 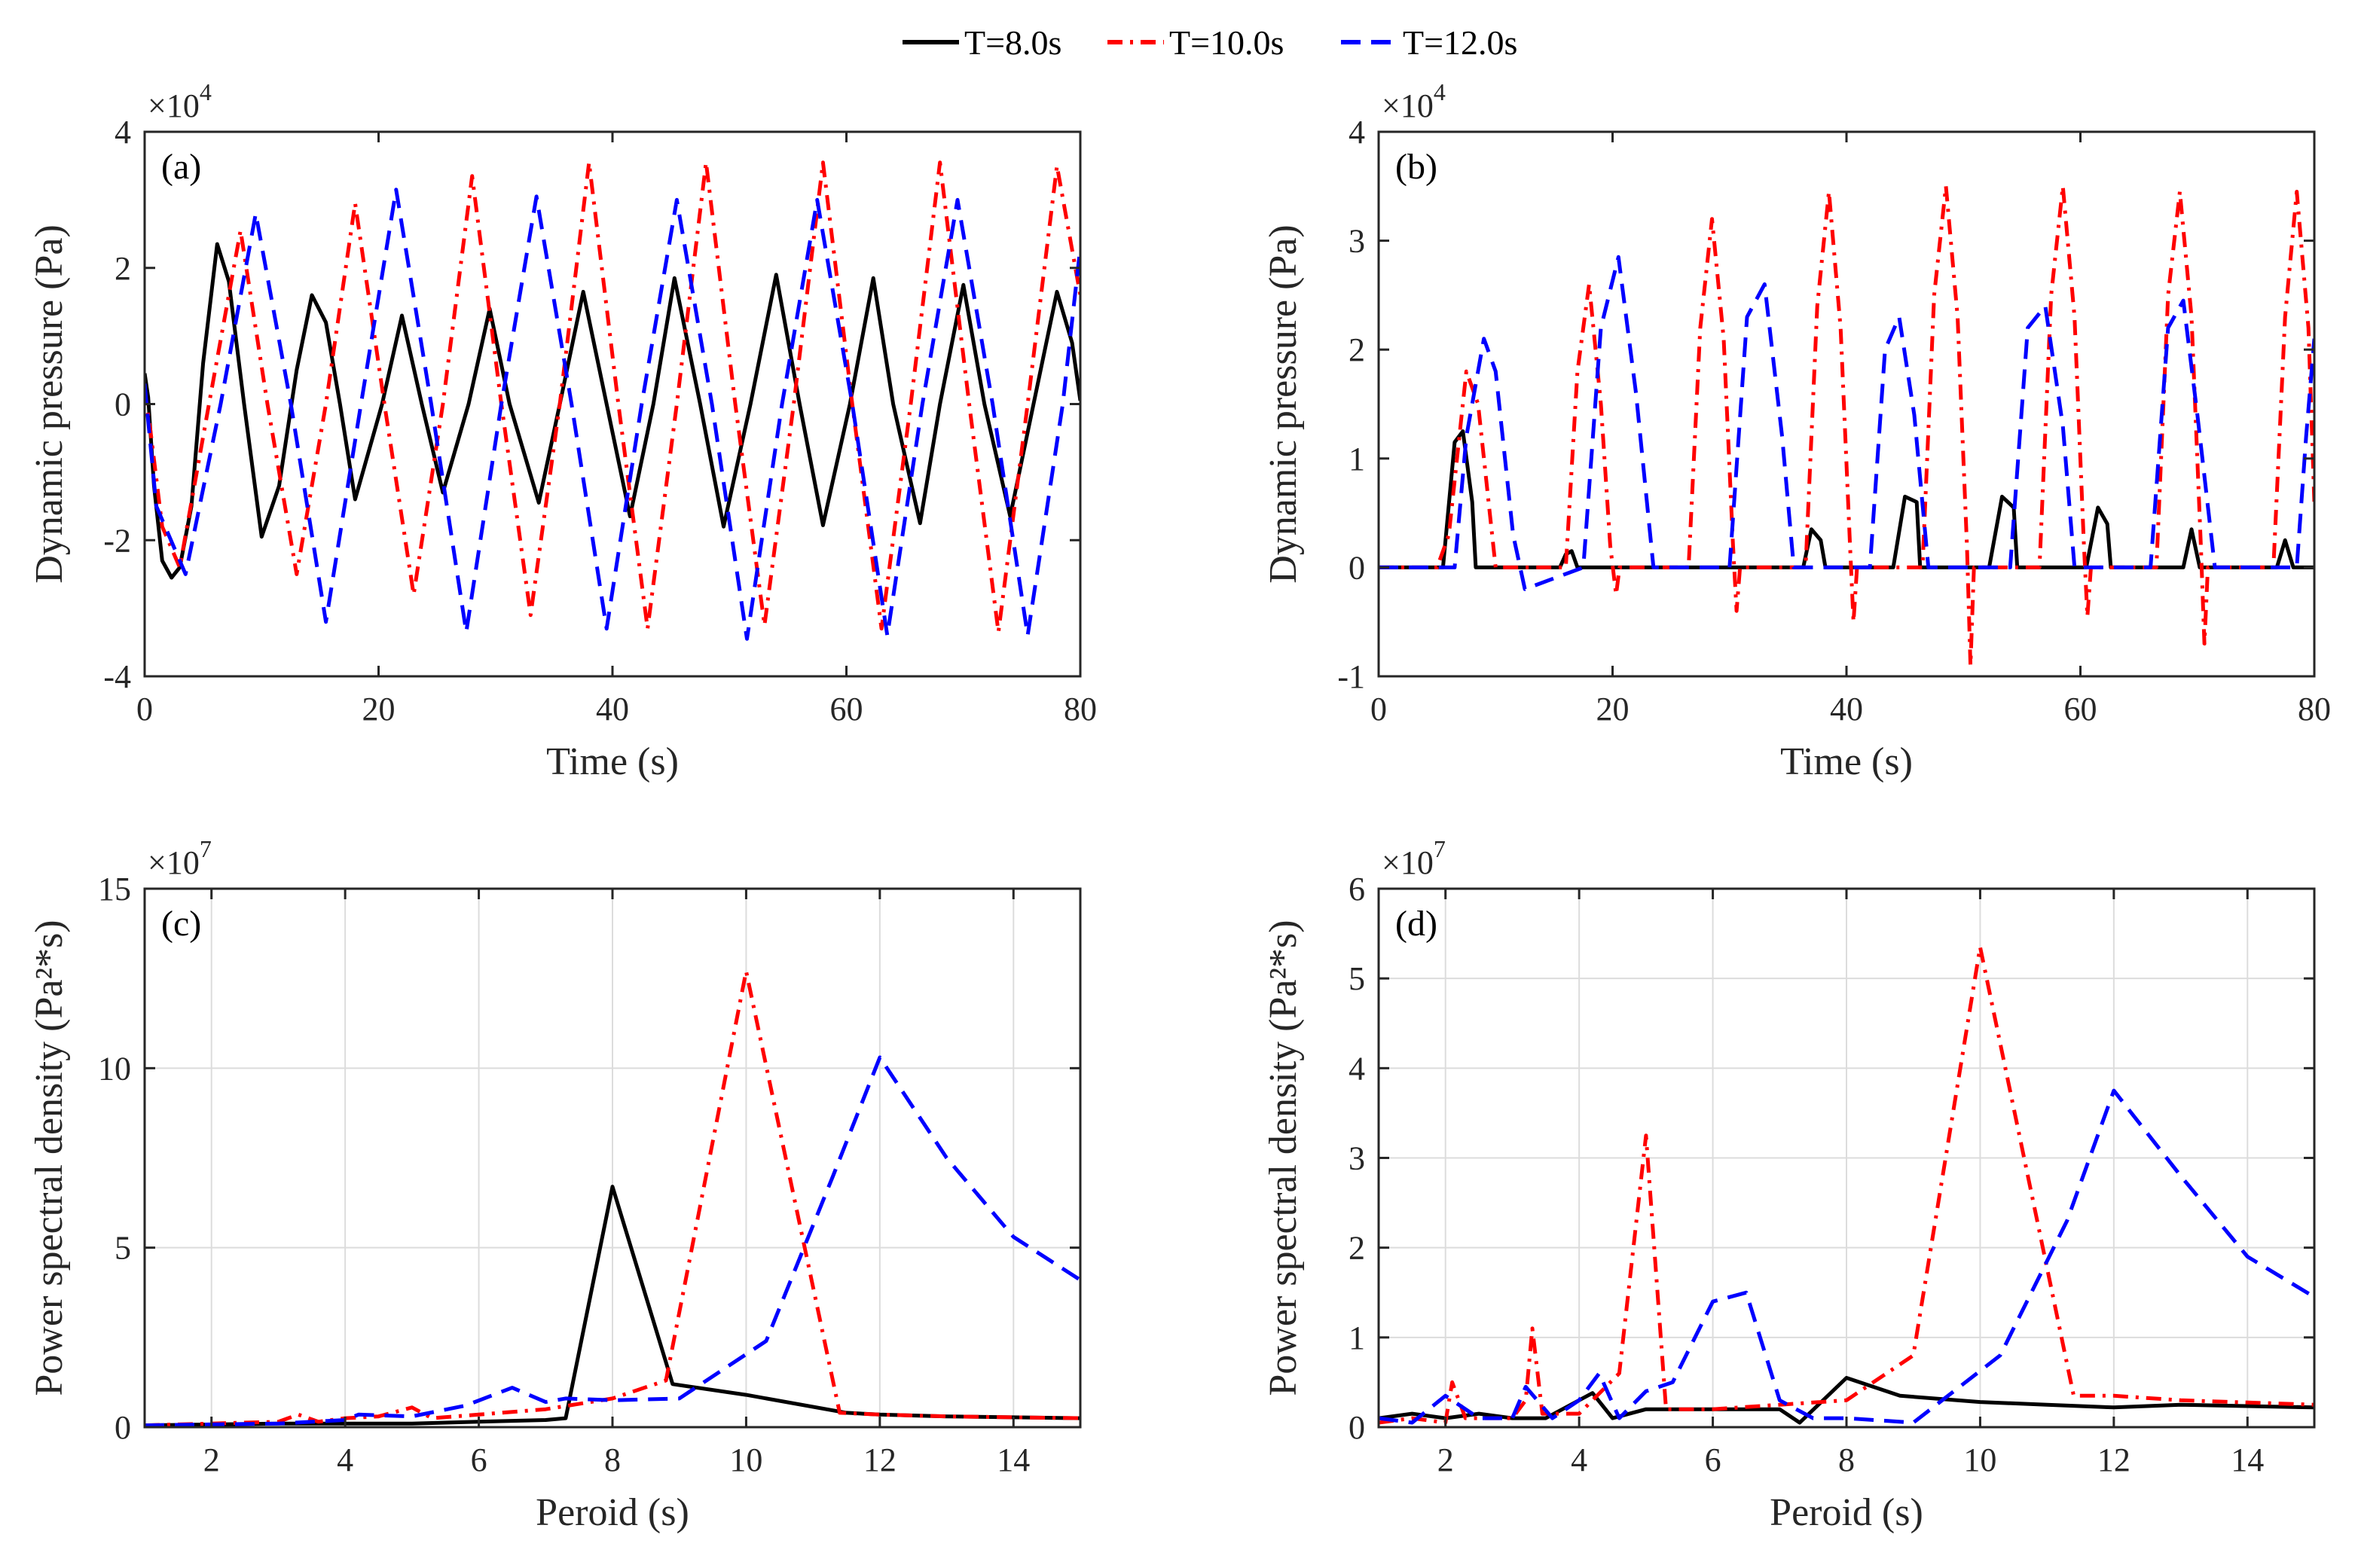 I want to click on panel-tag: (b), so click(x=1416, y=167).